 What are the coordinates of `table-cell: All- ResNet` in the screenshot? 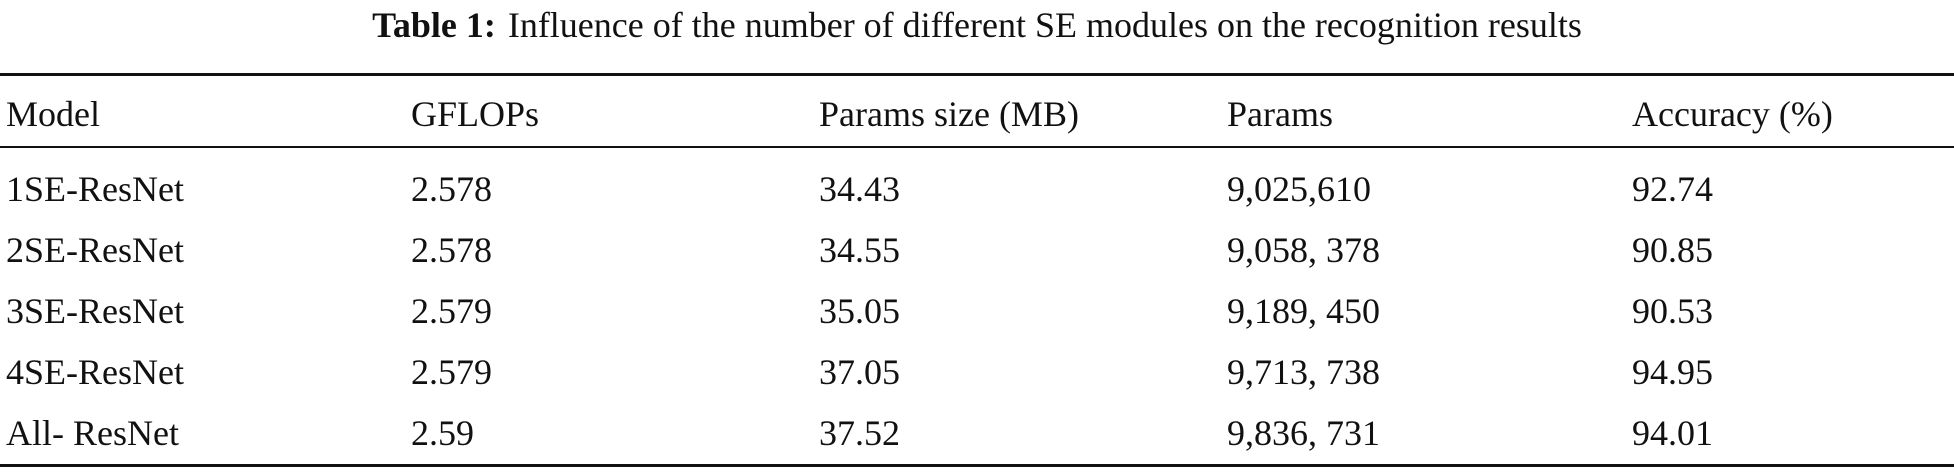 It's located at (92, 433).